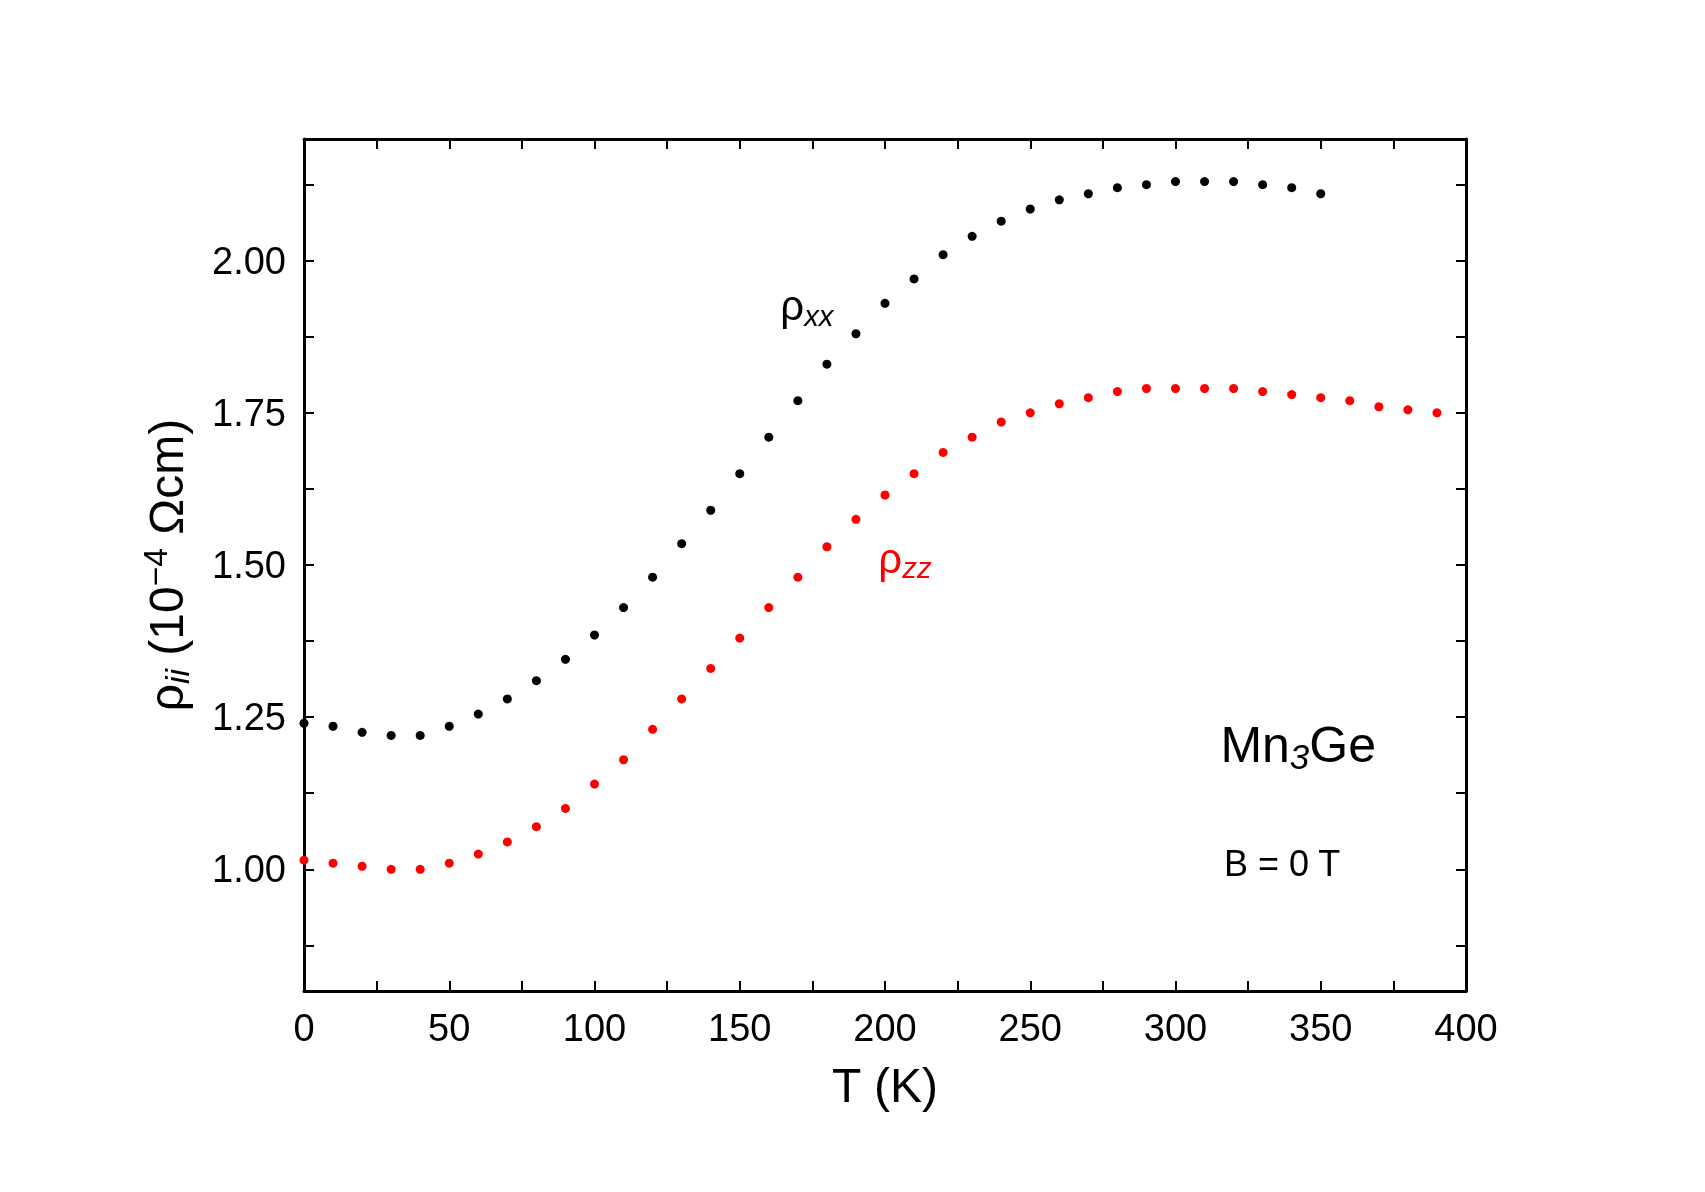 The height and width of the screenshot is (1192, 1705). What do you see at coordinates (885, 1028) in the screenshot?
I see `x-tick-label: 200` at bounding box center [885, 1028].